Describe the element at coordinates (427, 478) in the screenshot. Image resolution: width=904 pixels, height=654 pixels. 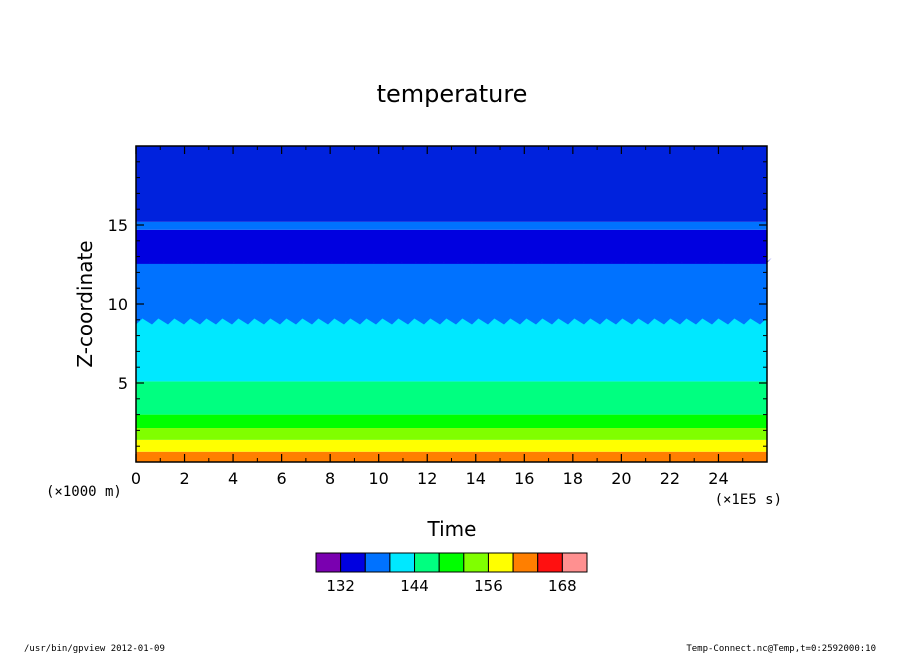
I see `x-tick-label: 12` at that location.